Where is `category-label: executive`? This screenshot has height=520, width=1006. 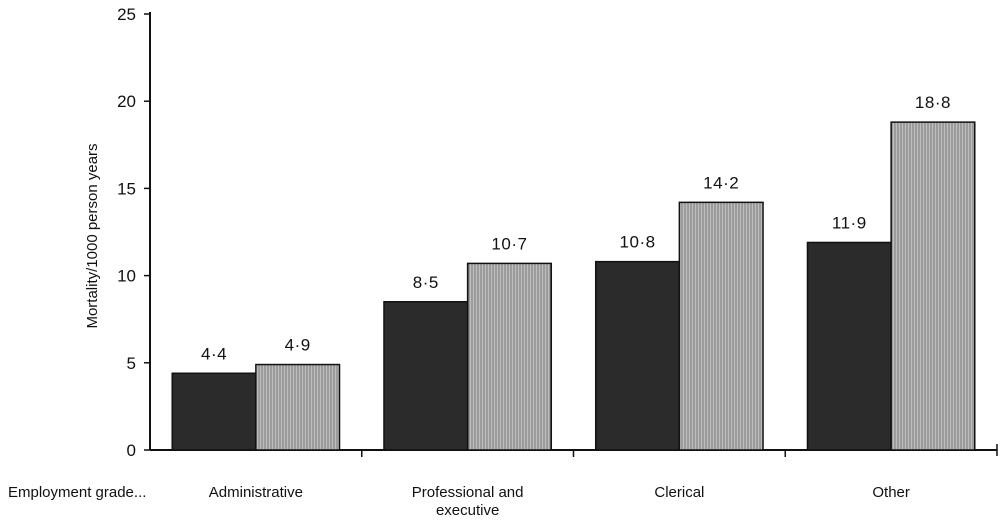 category-label: executive is located at coordinates (467, 510).